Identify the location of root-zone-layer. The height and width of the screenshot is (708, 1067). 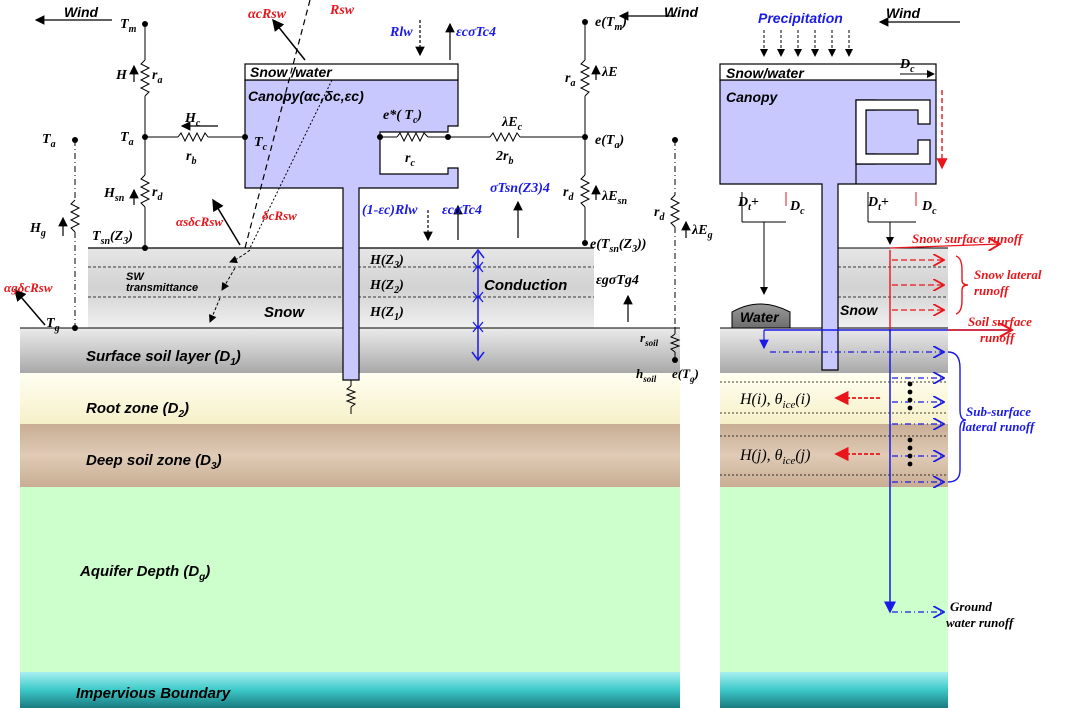
(350, 398).